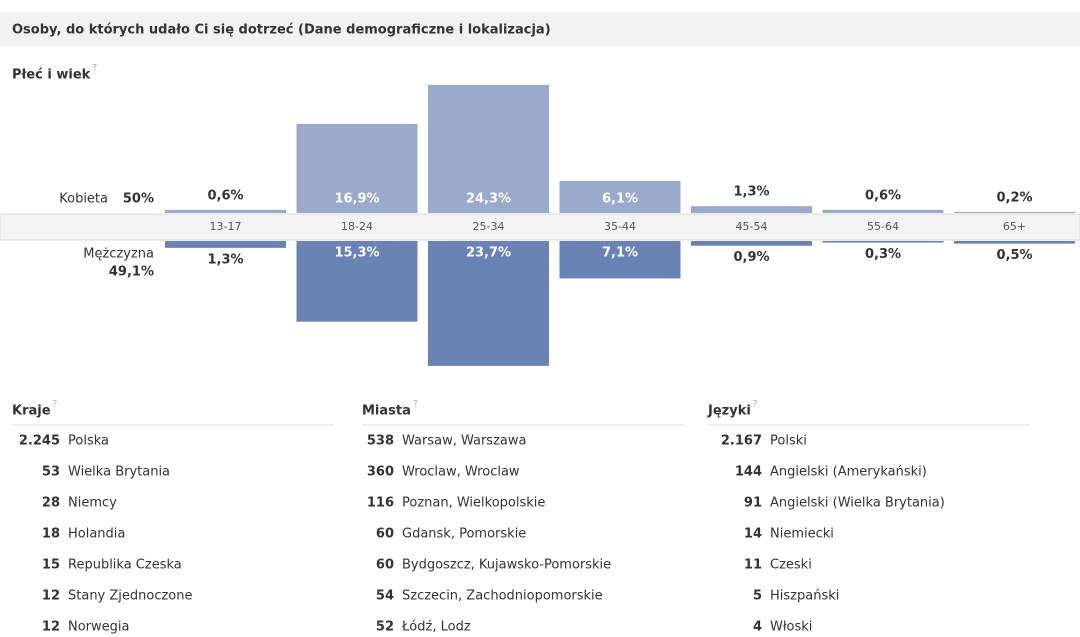 This screenshot has height=637, width=1080. What do you see at coordinates (502, 596) in the screenshot?
I see `row-name: Szczecin, Zachodniopomorskie` at bounding box center [502, 596].